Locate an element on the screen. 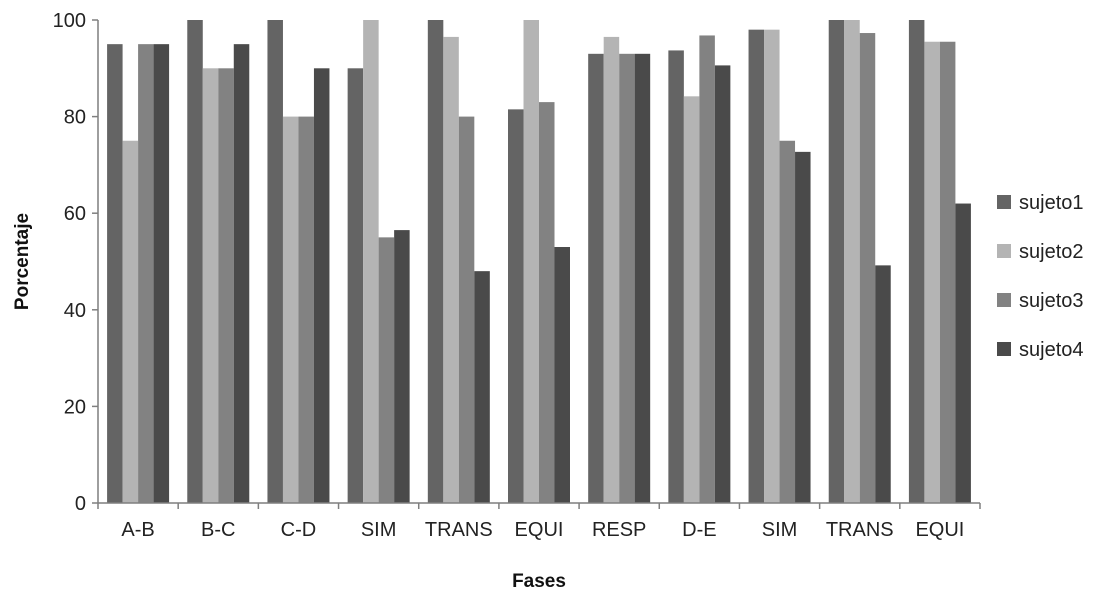  x-tick-label: D-E is located at coordinates (699, 530).